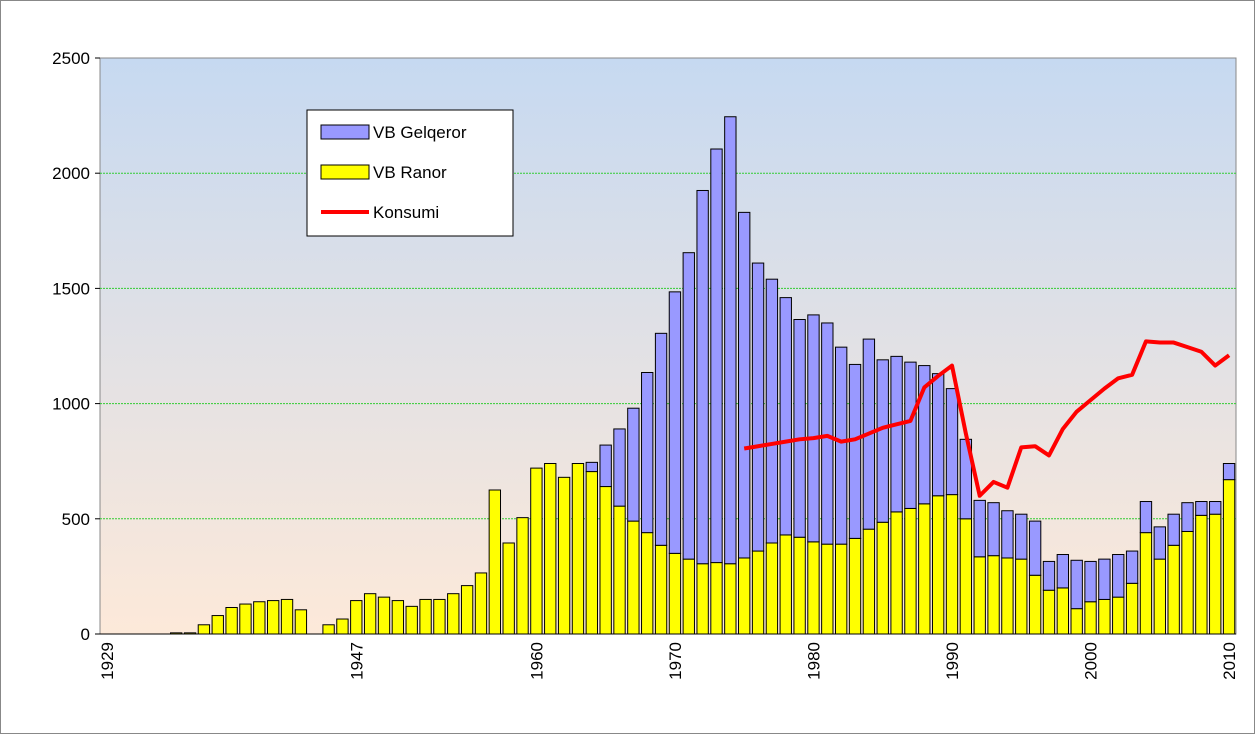 This screenshot has width=1255, height=734. I want to click on x-tick-label: 1960, so click(536, 661).